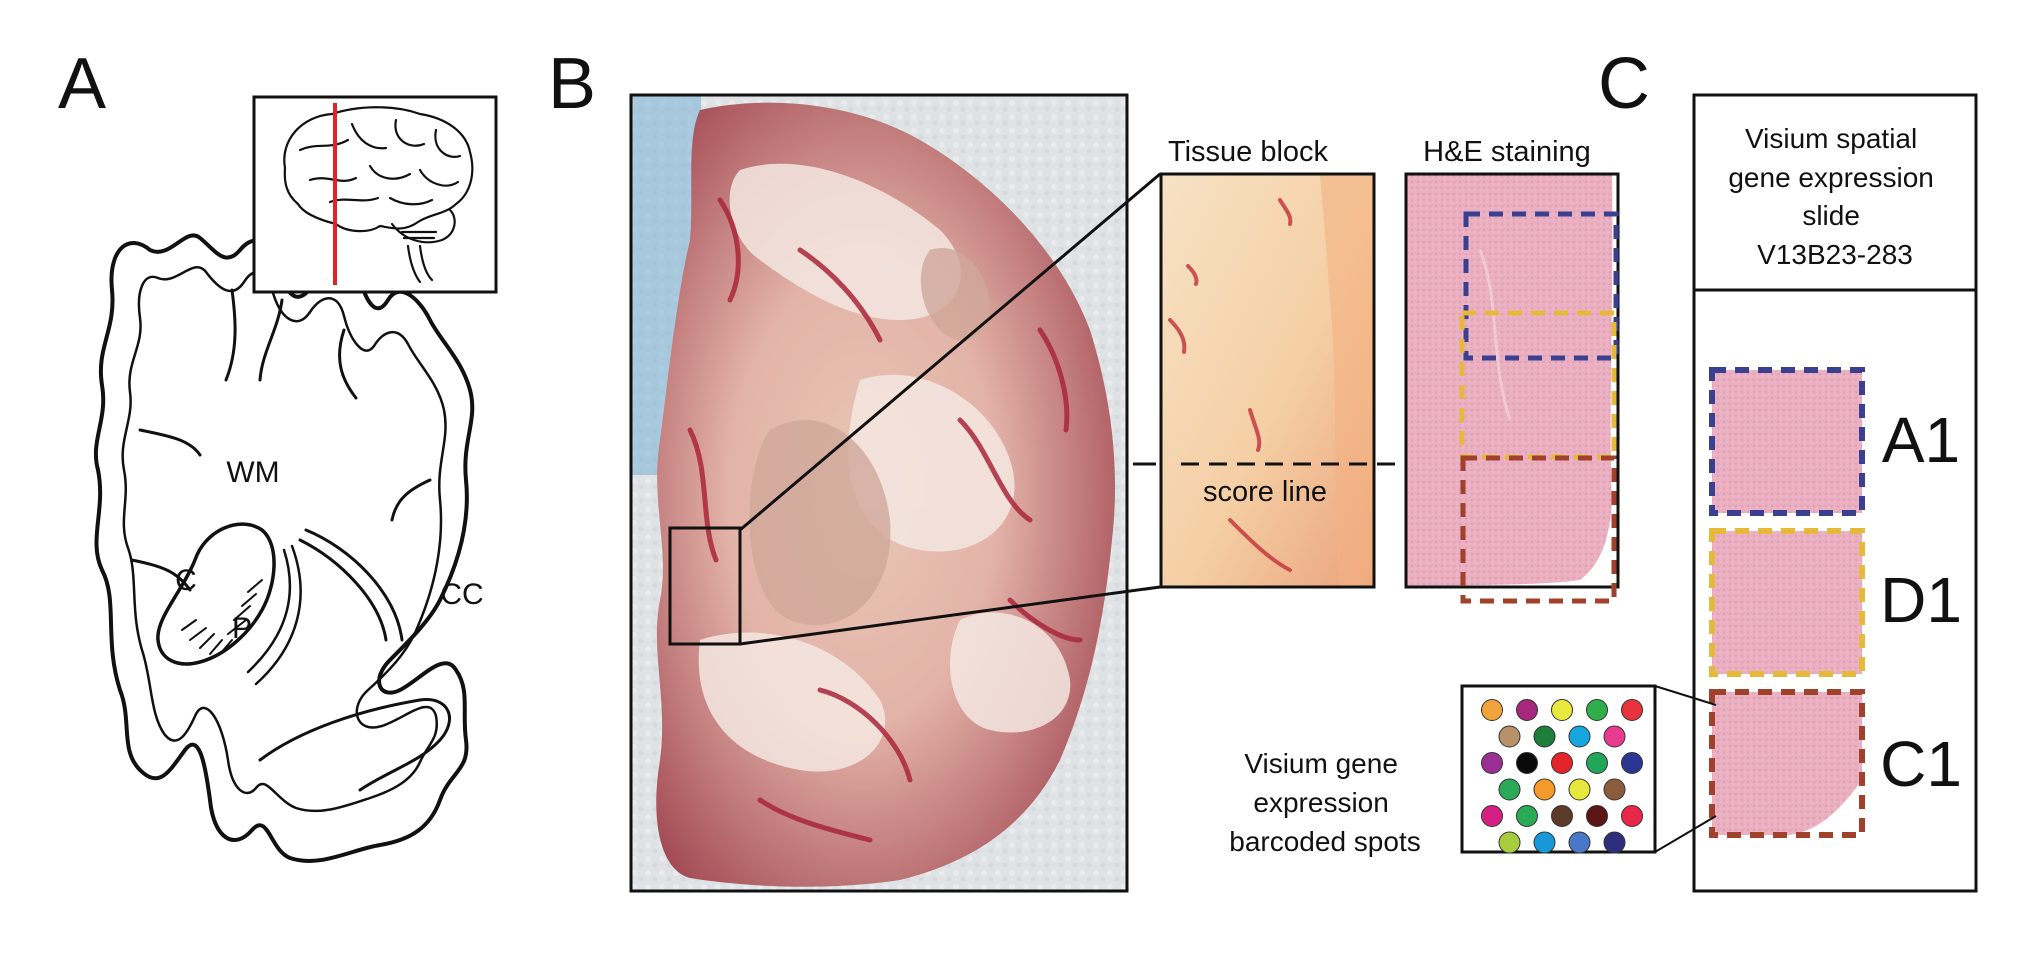 This screenshot has width=2033, height=954. What do you see at coordinates (572, 84) in the screenshot?
I see `panel-b-letter: B` at bounding box center [572, 84].